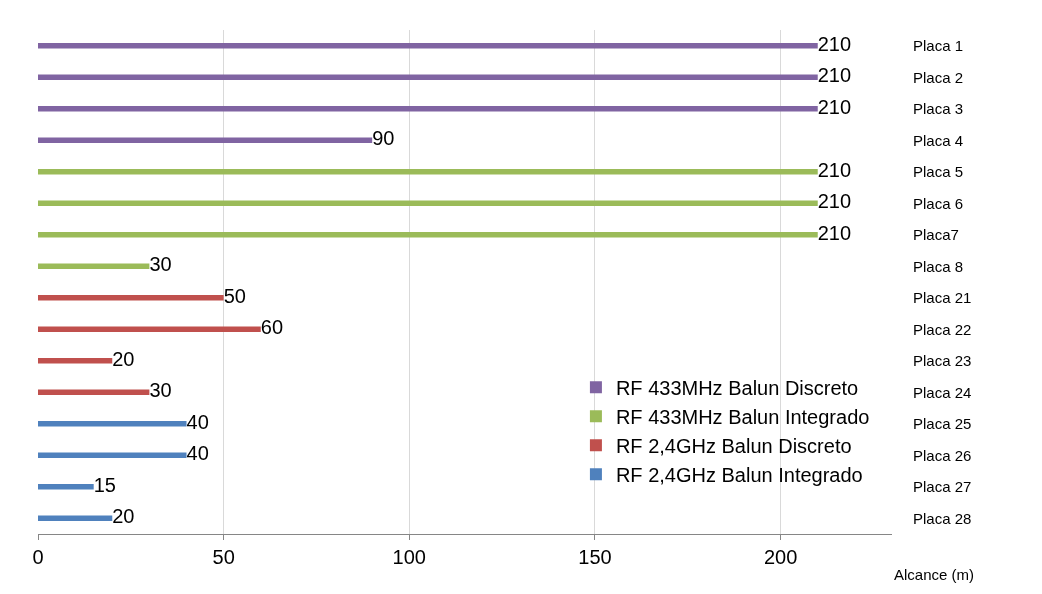  Describe the element at coordinates (934, 574) in the screenshot. I see `x-axis-title: Alcance (m)` at that location.